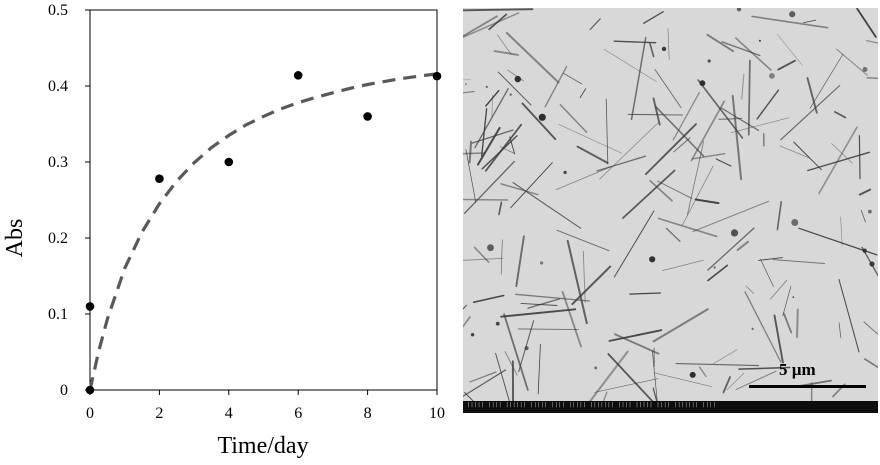 This screenshot has width=880, height=465. What do you see at coordinates (437, 413) in the screenshot?
I see `x-tick-label: 10` at bounding box center [437, 413].